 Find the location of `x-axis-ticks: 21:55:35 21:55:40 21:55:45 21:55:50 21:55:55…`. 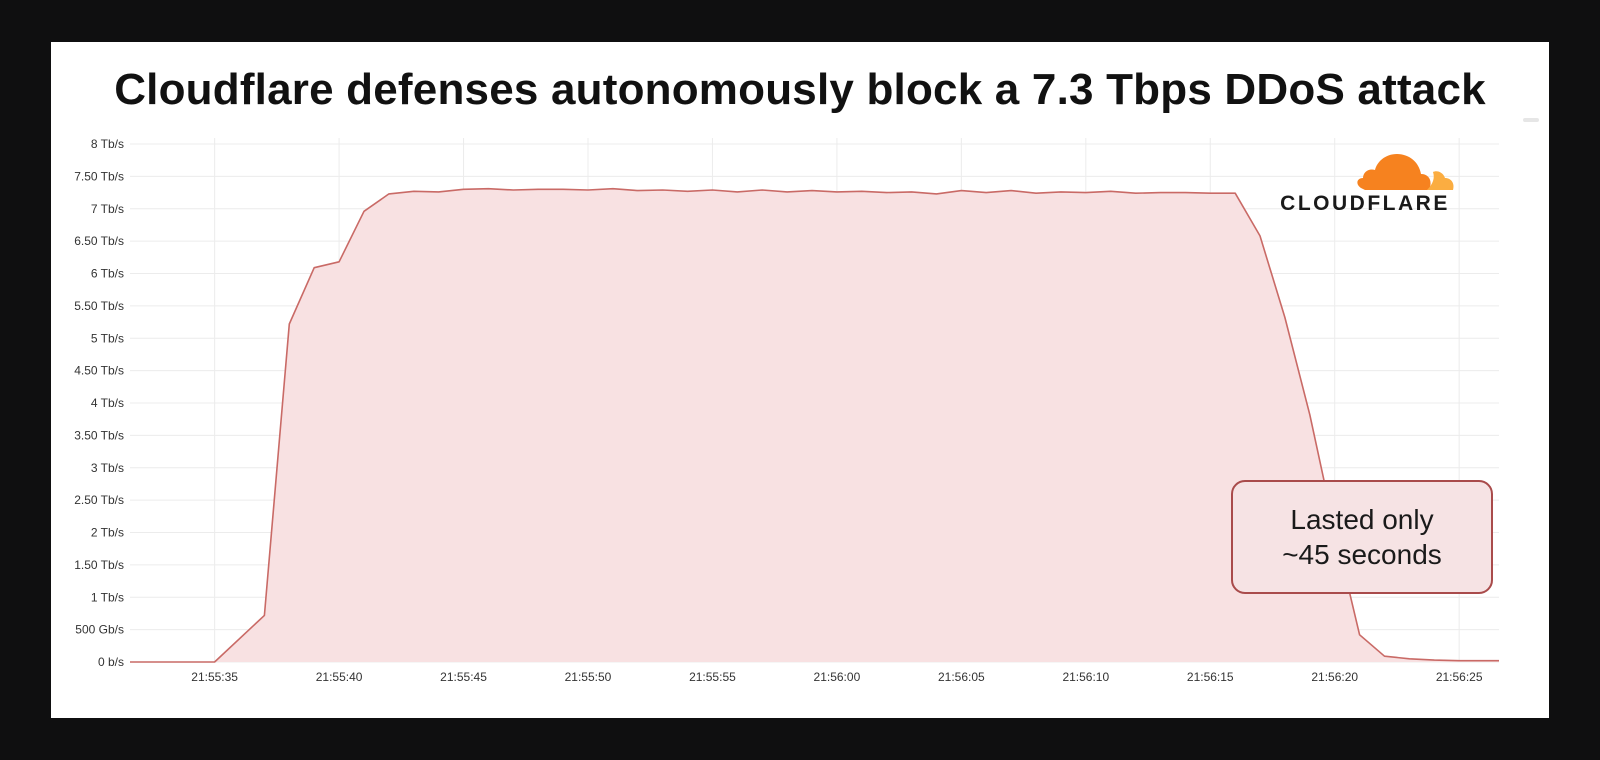

x-axis-ticks: 21:55:35 21:55:40 21:55:45 21:55:50 21:55:55… is located at coordinates (837, 677).